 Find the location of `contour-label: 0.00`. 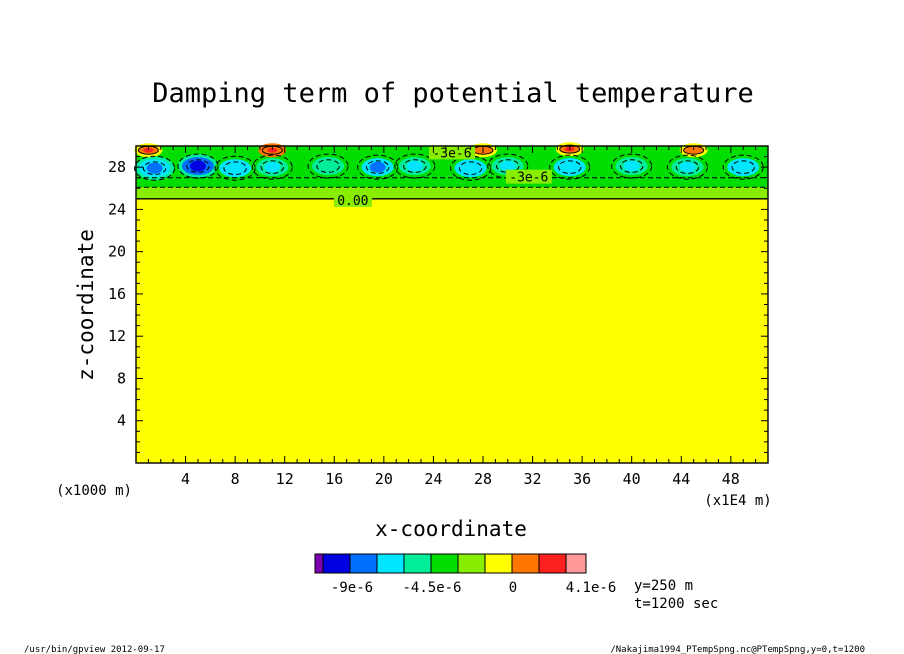

contour-label: 0.00 is located at coordinates (352, 201).